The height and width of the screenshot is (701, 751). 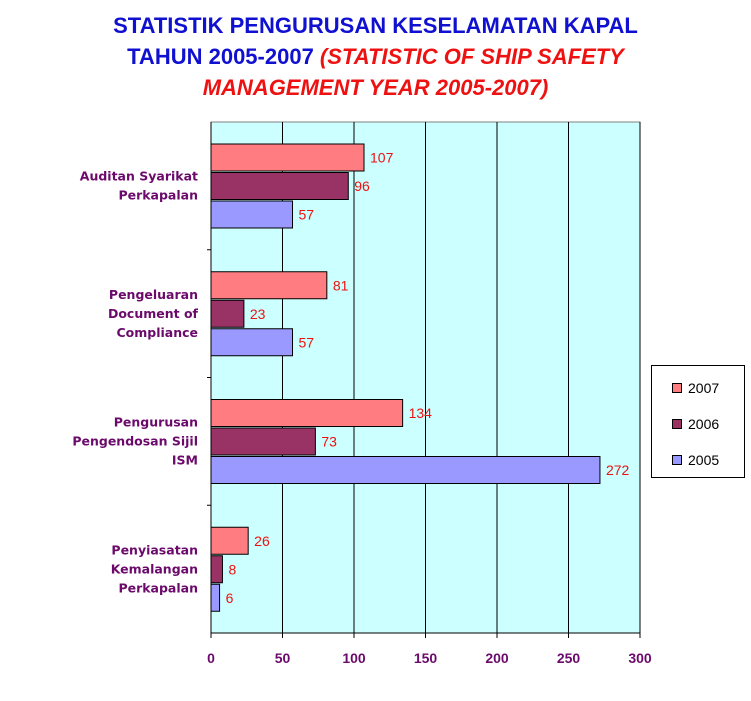 What do you see at coordinates (704, 388) in the screenshot?
I see `legend-label: 2007` at bounding box center [704, 388].